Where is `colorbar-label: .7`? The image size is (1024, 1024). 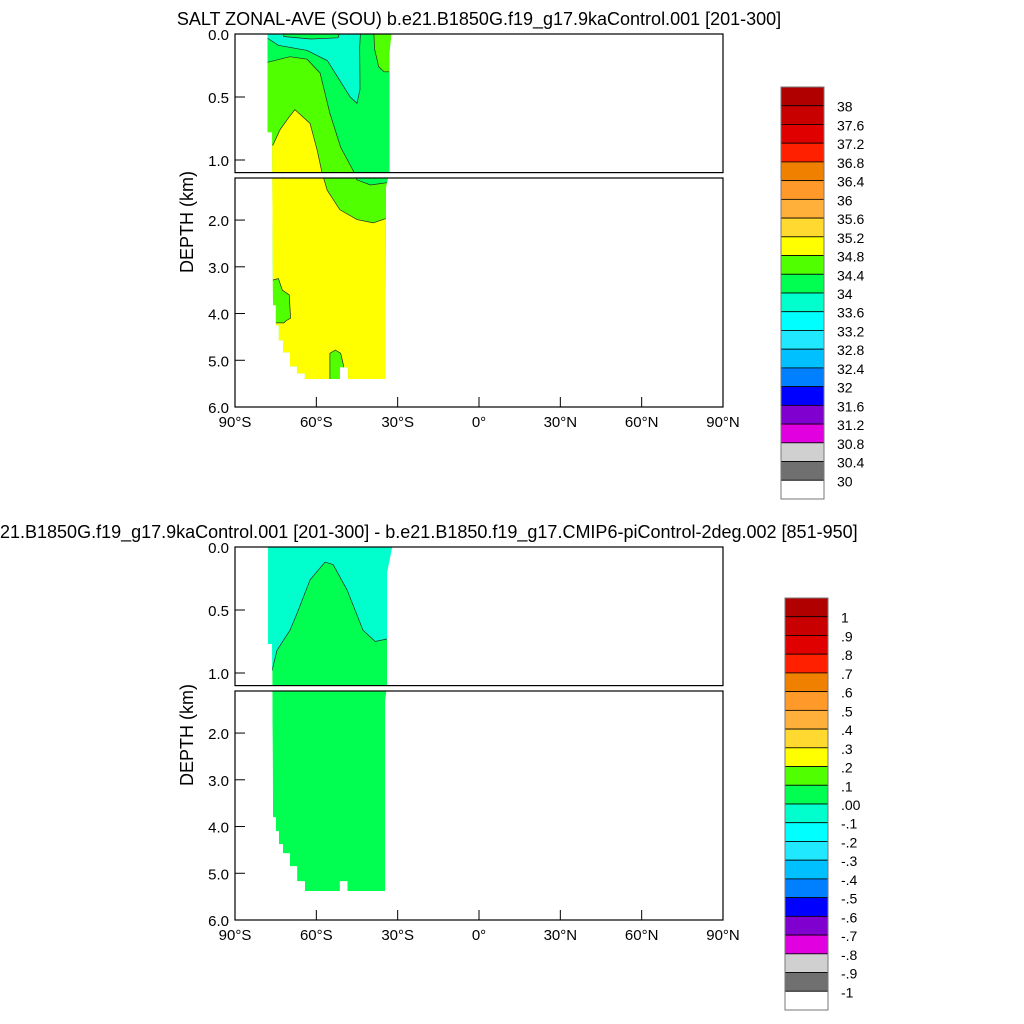 colorbar-label: .7 is located at coordinates (847, 674).